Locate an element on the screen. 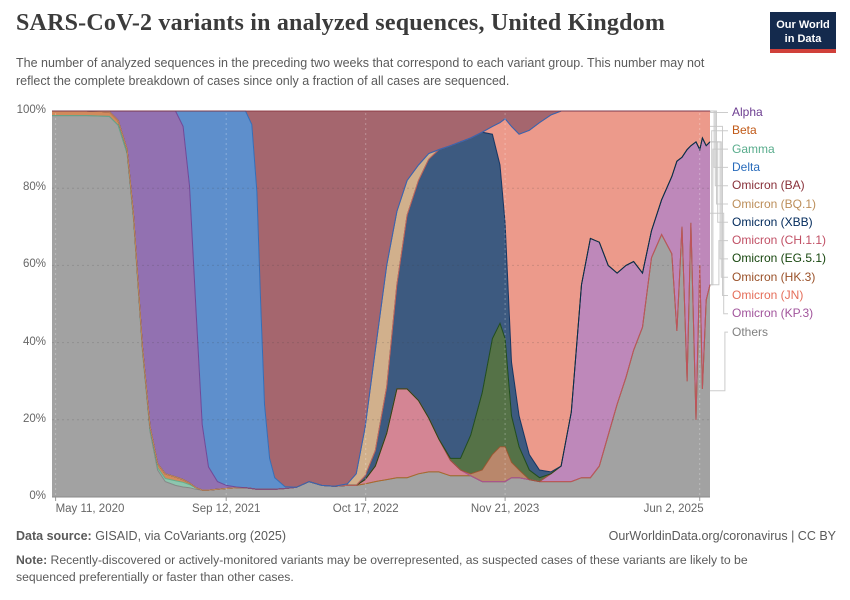 This screenshot has height=600, width=850. x-axis-label-0: May 11, 2020 is located at coordinates (90, 509).